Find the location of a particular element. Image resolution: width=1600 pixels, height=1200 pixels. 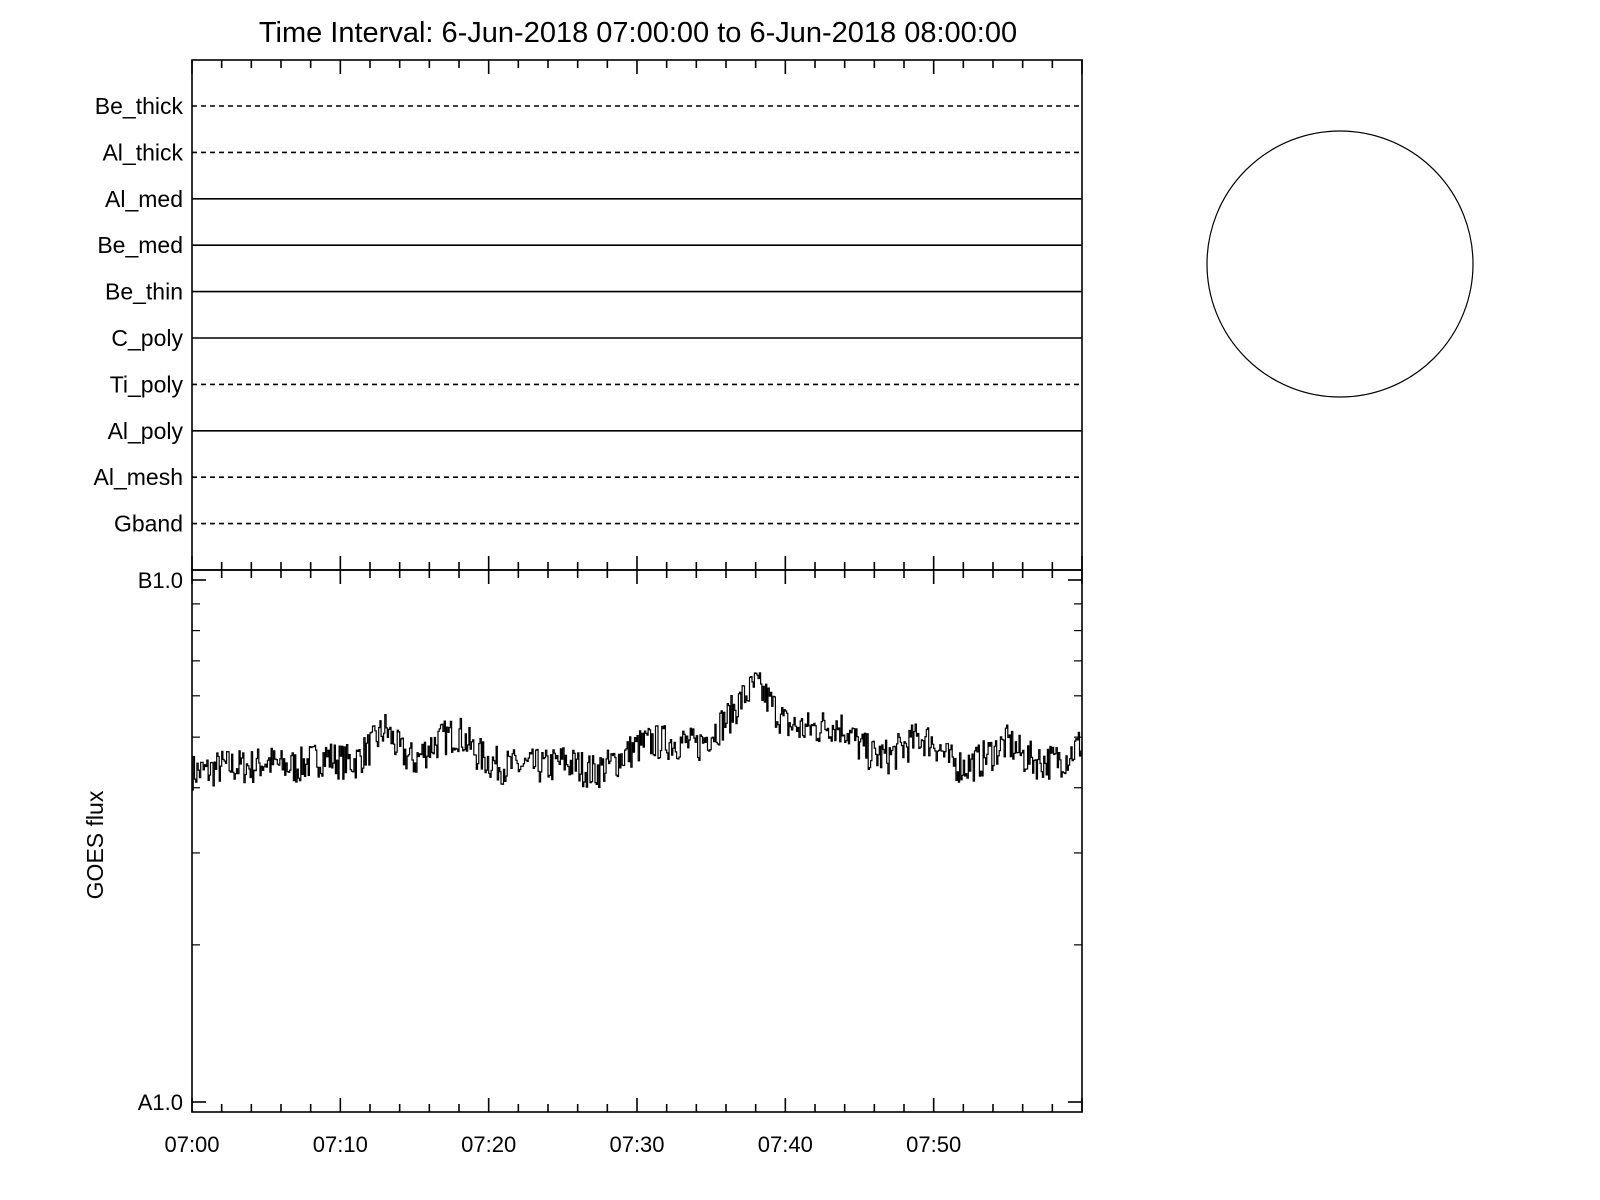

filter-label-gband: Gband is located at coordinates (148, 524).